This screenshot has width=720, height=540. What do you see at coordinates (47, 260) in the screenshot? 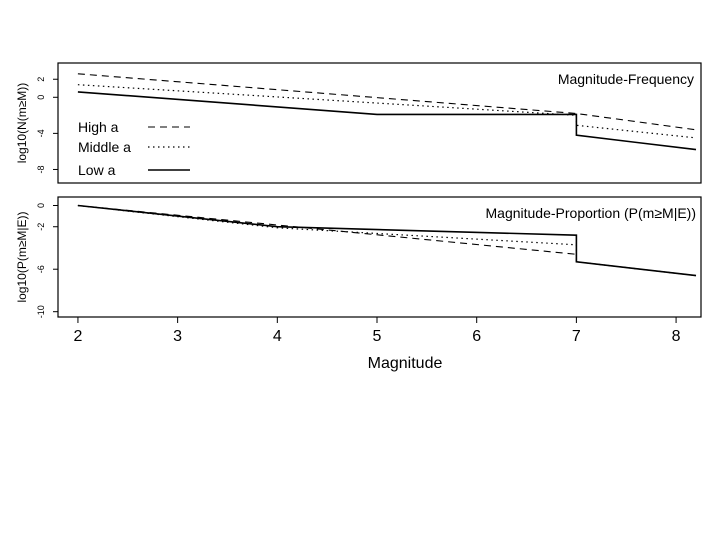
I see `bottom-y-ticks: 0 -2 -6 -10` at bounding box center [47, 260].